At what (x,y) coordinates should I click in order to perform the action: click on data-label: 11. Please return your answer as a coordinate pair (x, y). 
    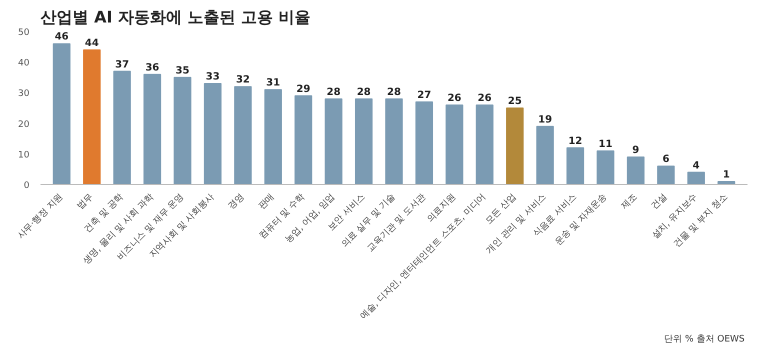
    Looking at the image, I should click on (605, 144).